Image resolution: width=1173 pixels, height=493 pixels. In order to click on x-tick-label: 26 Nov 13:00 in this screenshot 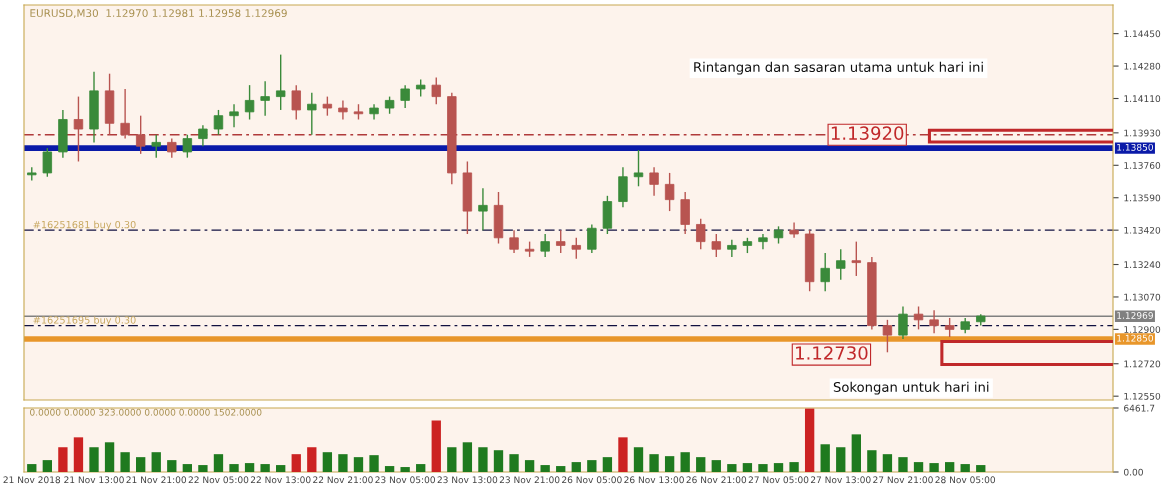, I will do `click(654, 480)`.